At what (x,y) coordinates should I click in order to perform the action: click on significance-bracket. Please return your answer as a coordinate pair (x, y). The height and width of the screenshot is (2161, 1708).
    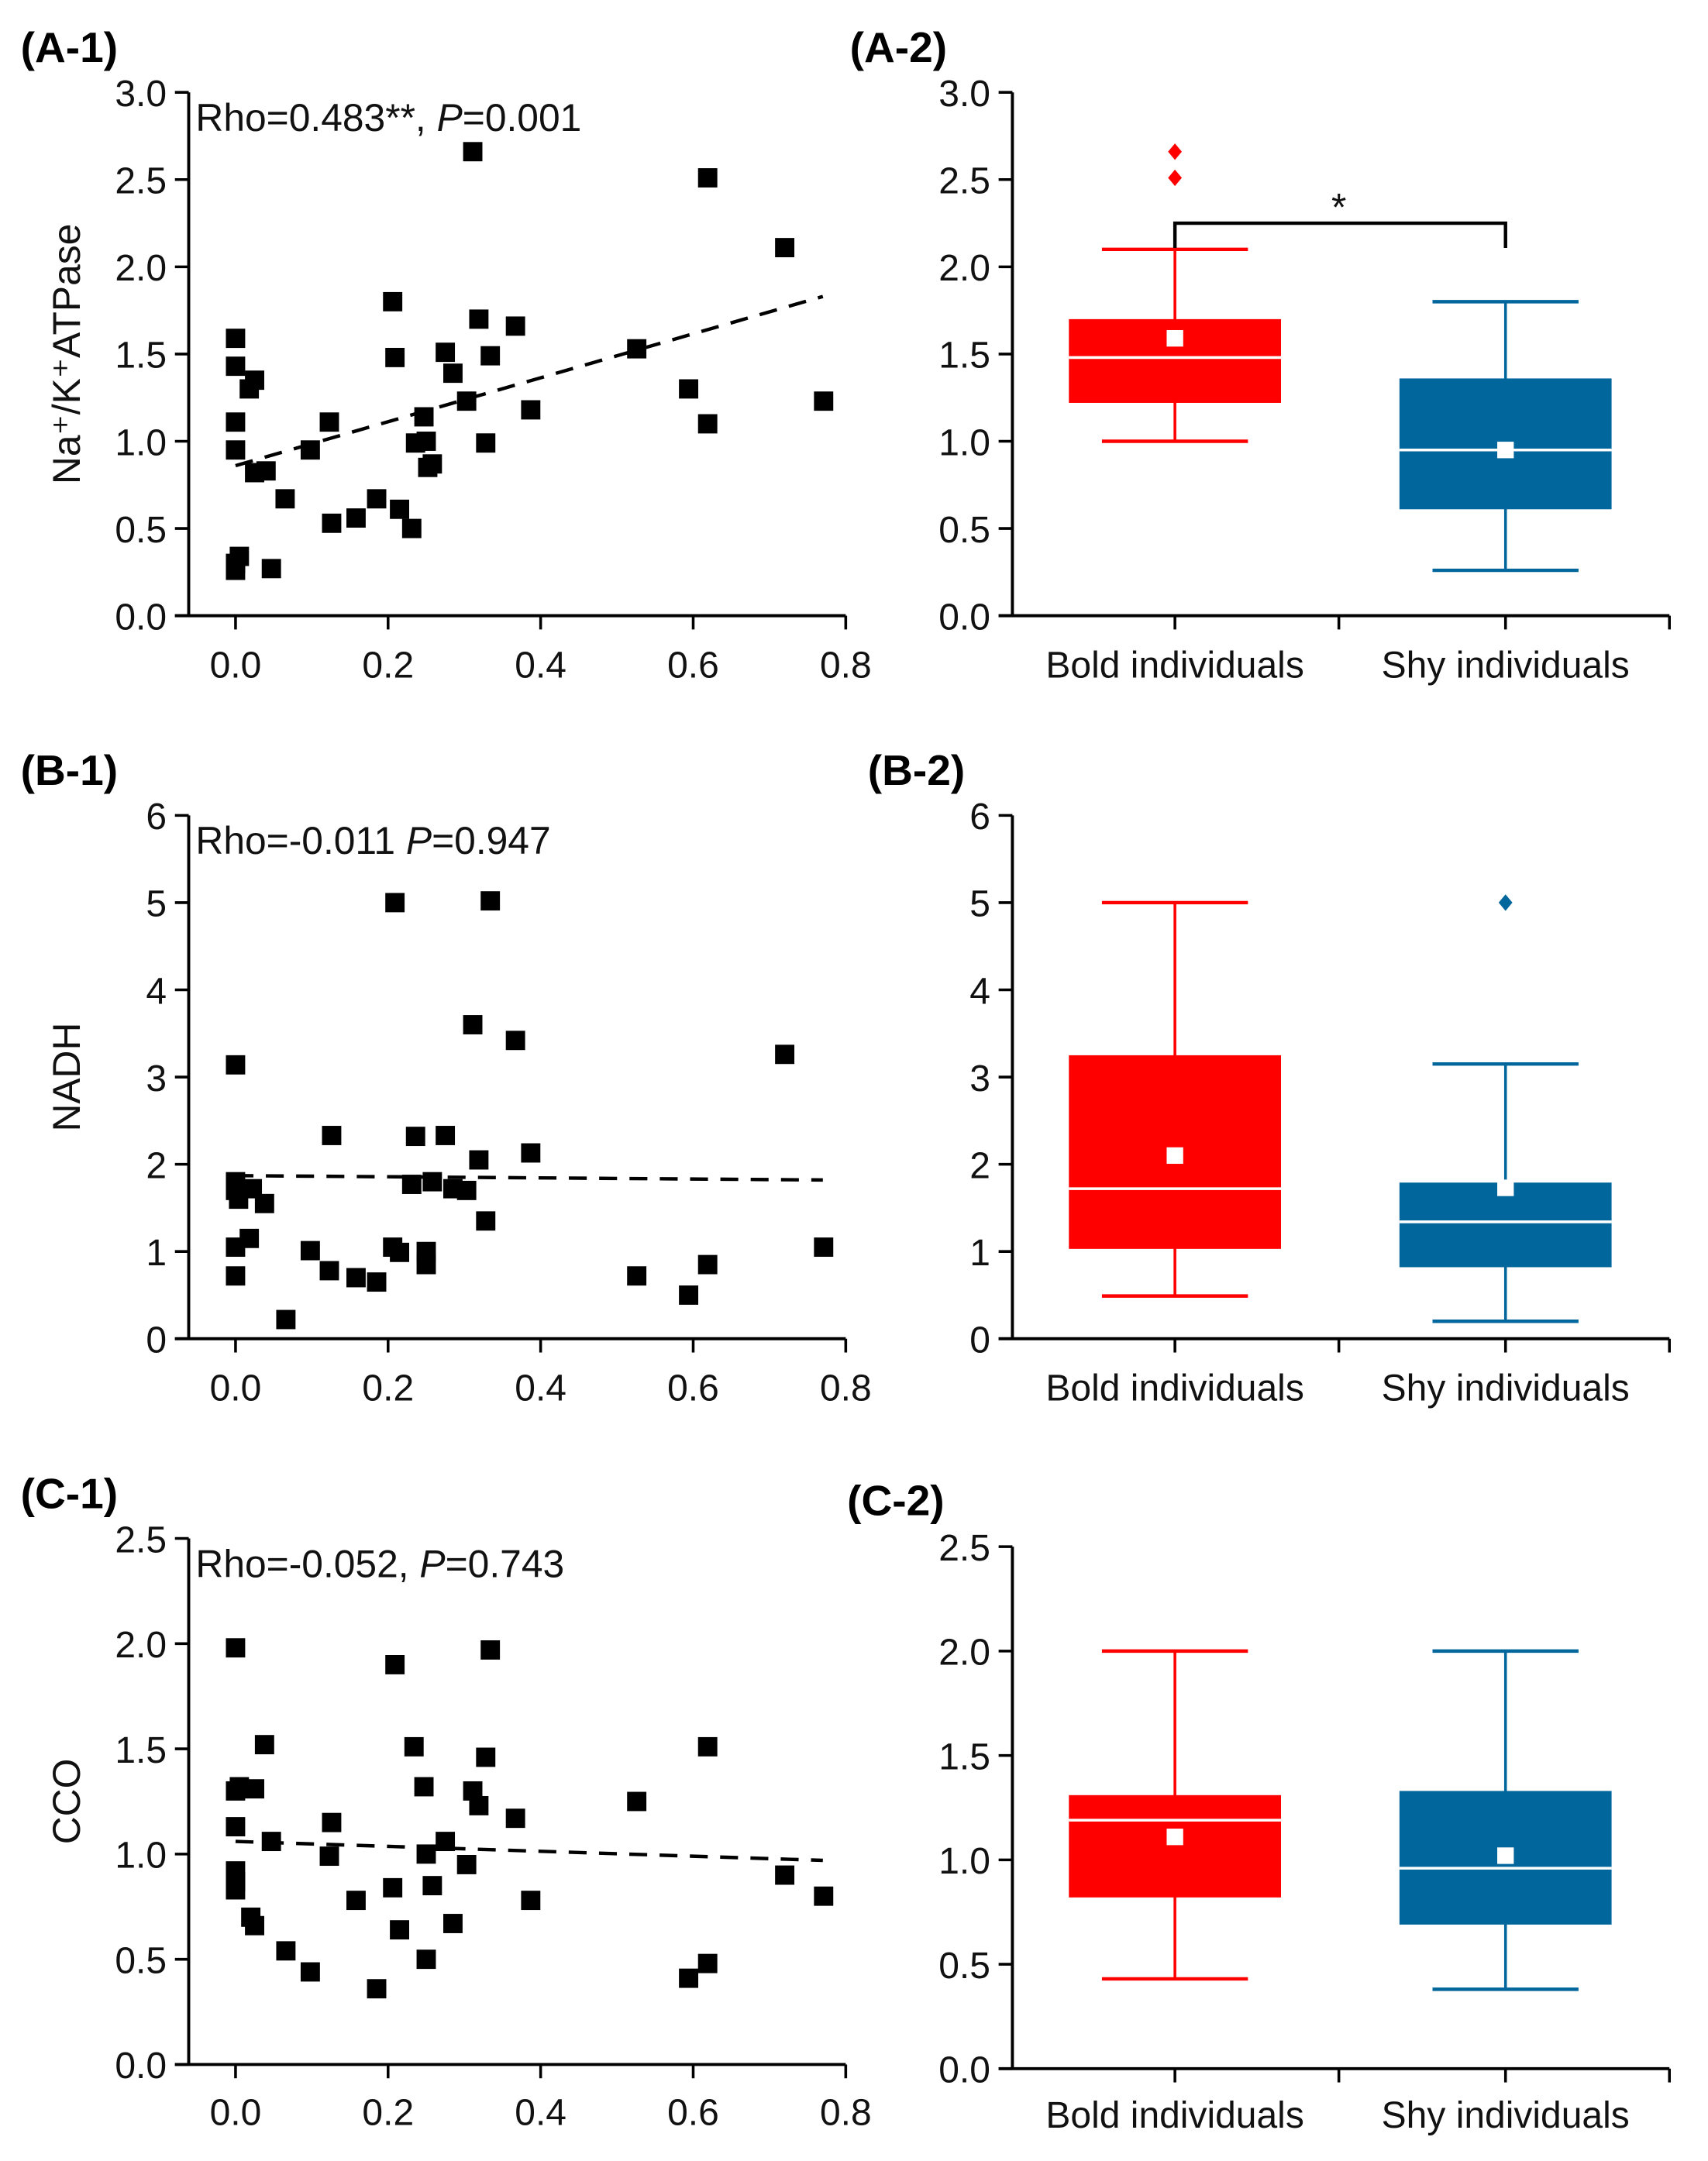
    Looking at the image, I should click on (1340, 235).